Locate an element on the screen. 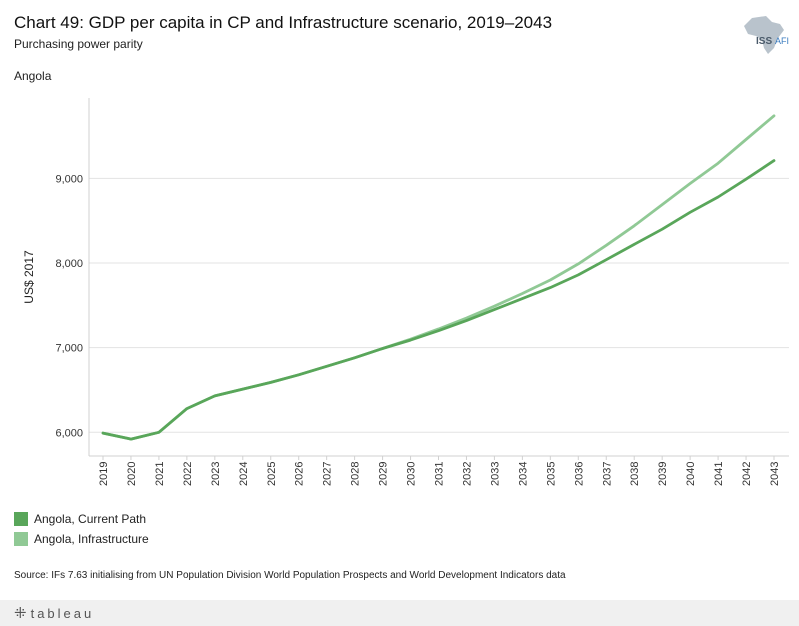  x-tick-label: 2038 is located at coordinates (635, 474).